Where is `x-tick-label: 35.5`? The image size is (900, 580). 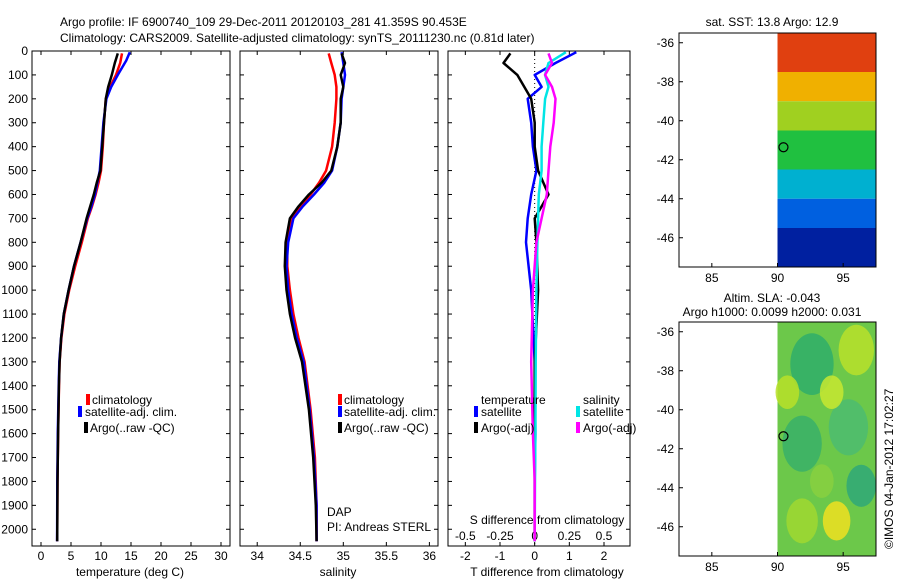 x-tick-label: 35.5 is located at coordinates (387, 556).